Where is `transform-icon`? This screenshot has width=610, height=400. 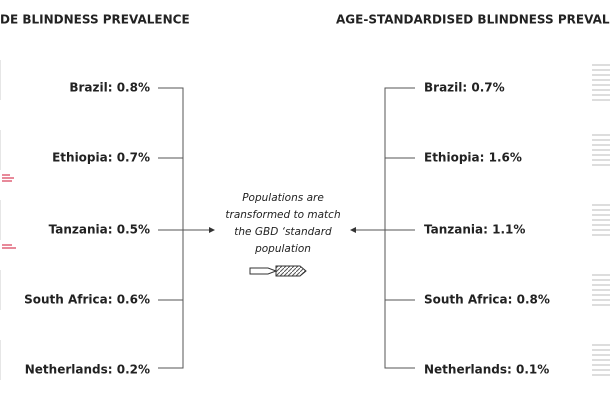
transform-icon is located at coordinates (278, 271).